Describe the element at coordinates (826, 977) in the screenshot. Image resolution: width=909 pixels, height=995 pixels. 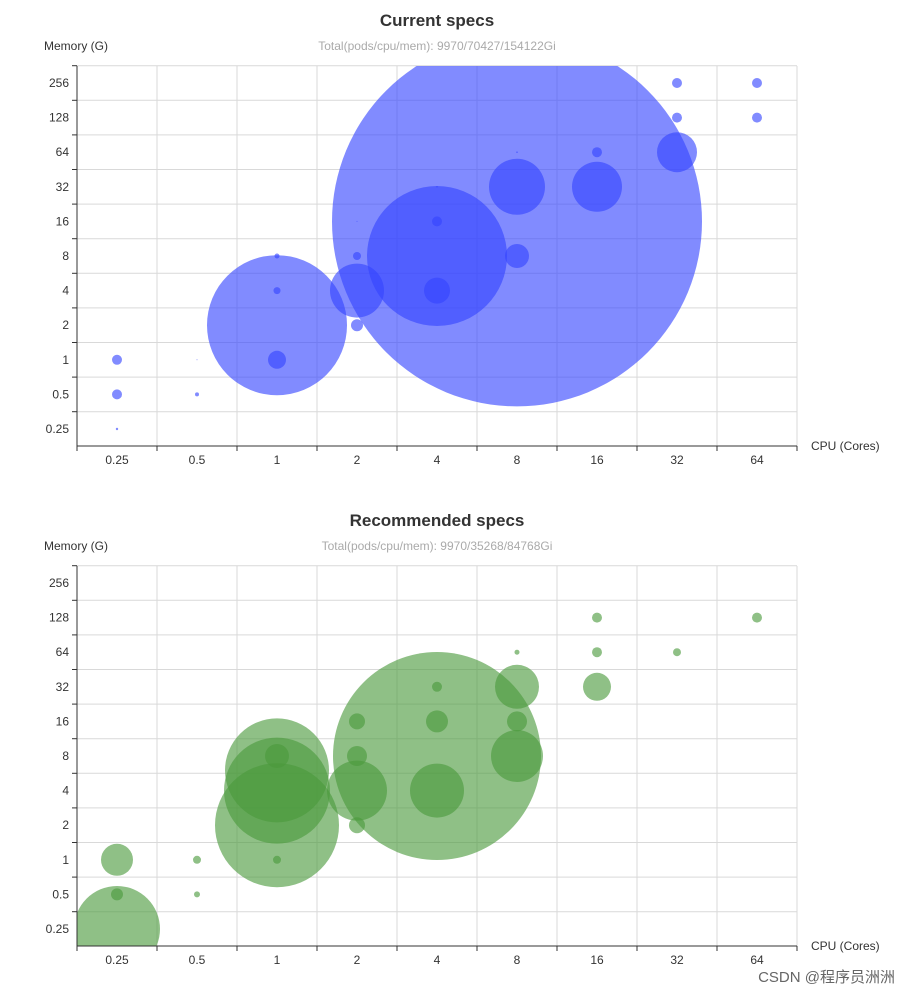
I see `watermark: CSDN @程序员洲洲` at that location.